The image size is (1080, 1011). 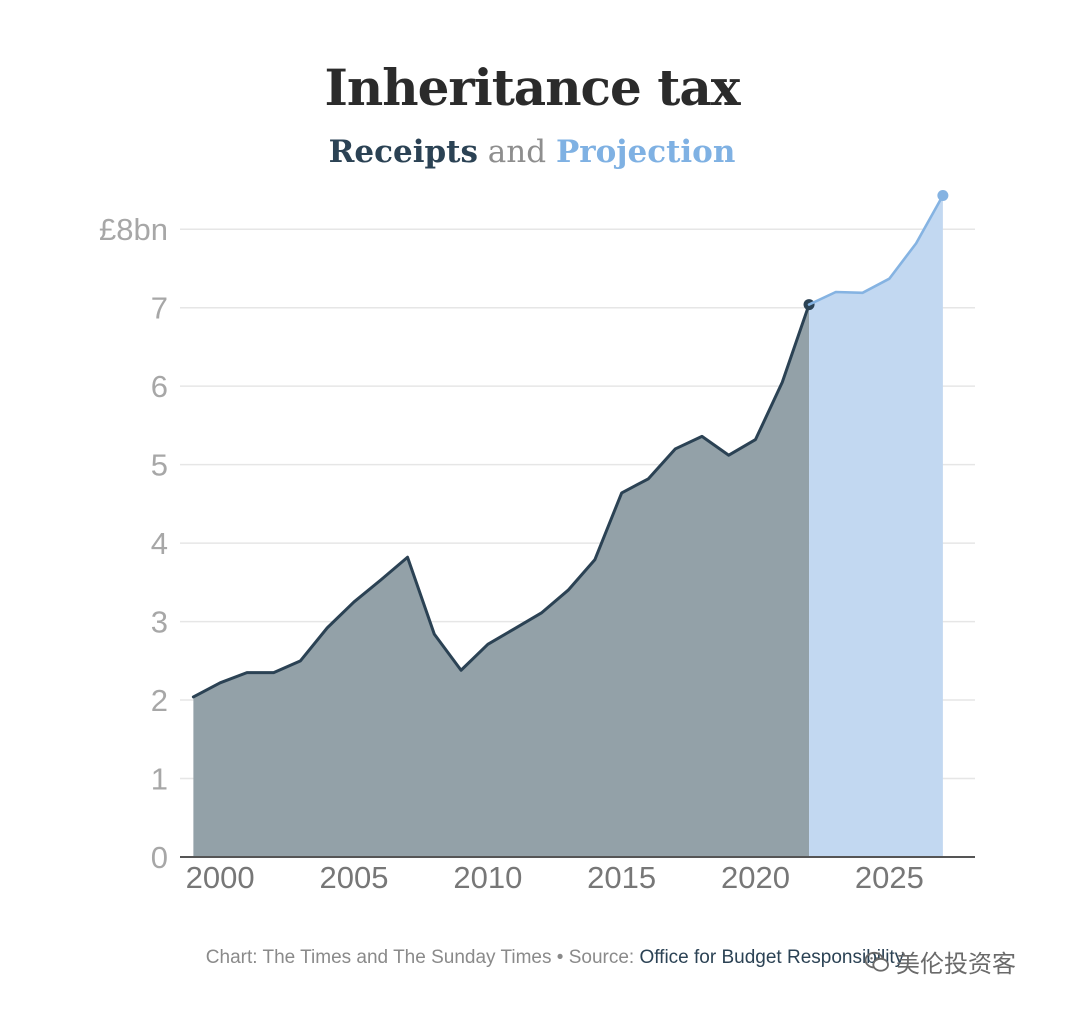 What do you see at coordinates (159, 857) in the screenshot?
I see `y-tick-label: 0` at bounding box center [159, 857].